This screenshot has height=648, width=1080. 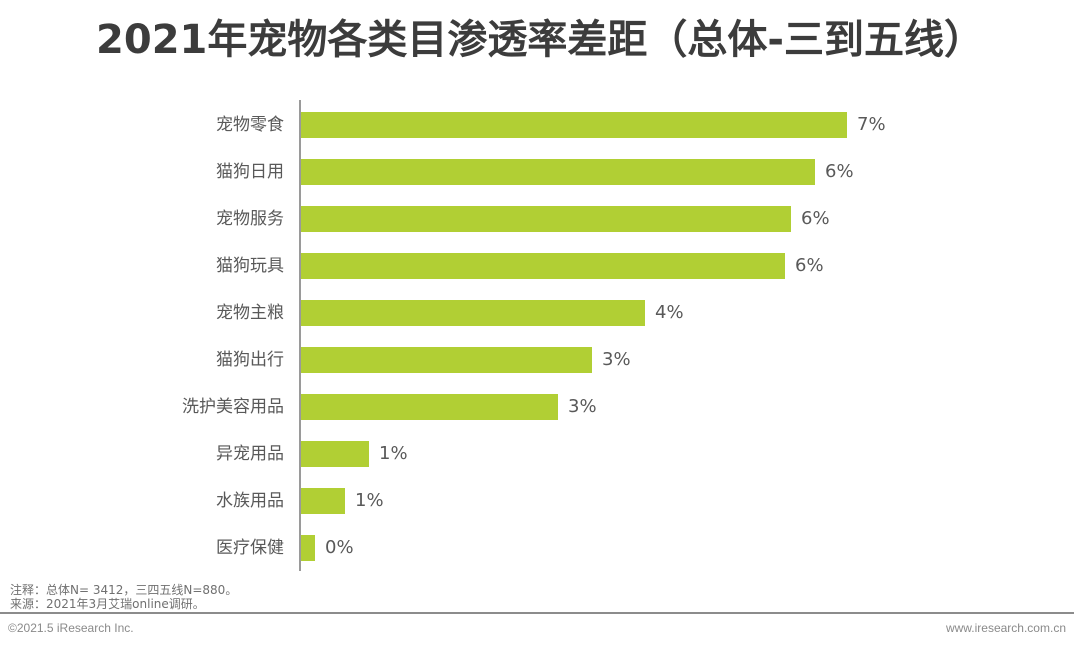 I want to click on value-label: 7%, so click(x=871, y=124).